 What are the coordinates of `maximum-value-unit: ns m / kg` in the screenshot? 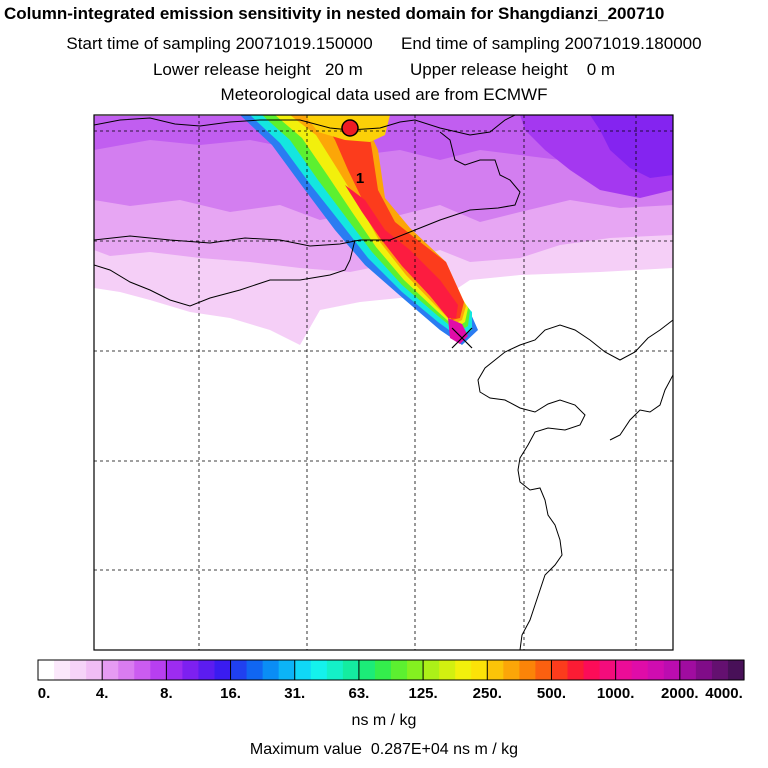 It's located at (486, 749).